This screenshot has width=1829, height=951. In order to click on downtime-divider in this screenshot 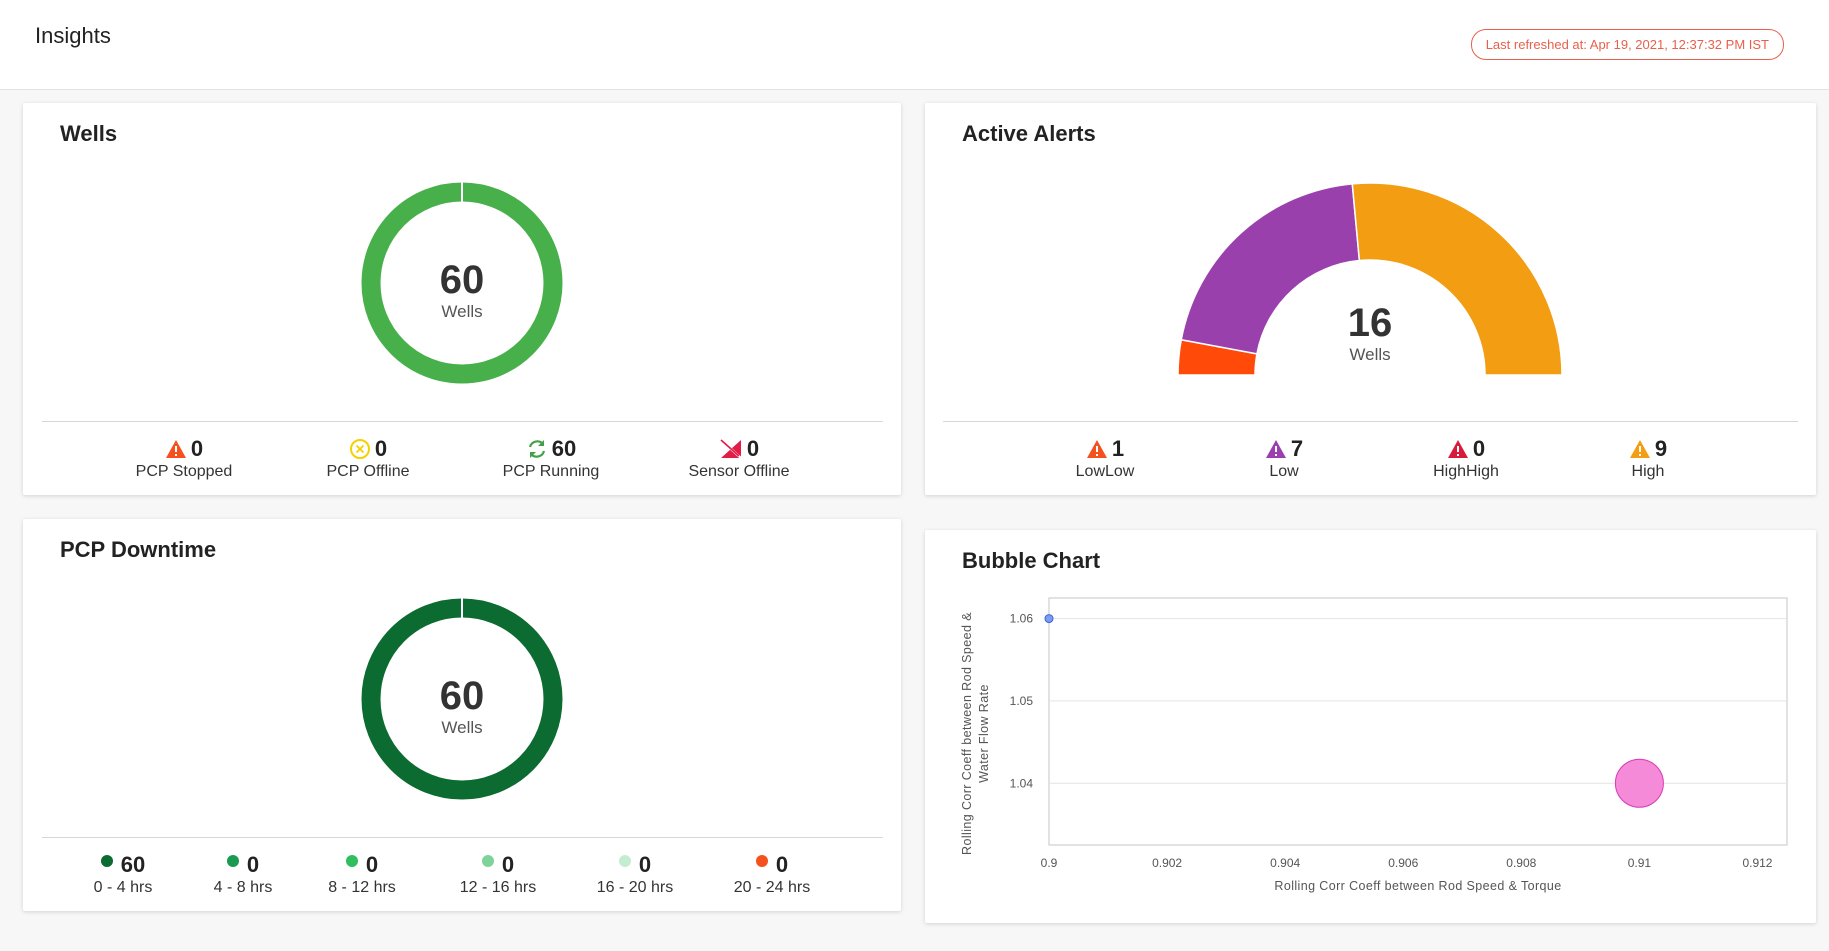, I will do `click(462, 837)`.